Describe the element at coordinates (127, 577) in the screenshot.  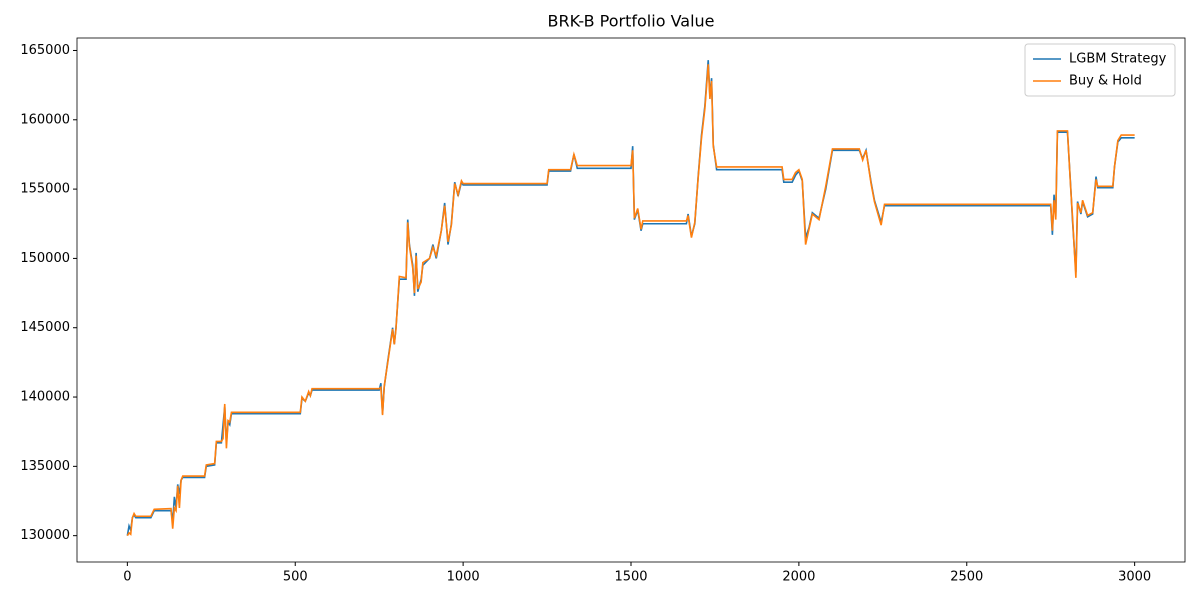
I see `x-tick-label: 0` at that location.